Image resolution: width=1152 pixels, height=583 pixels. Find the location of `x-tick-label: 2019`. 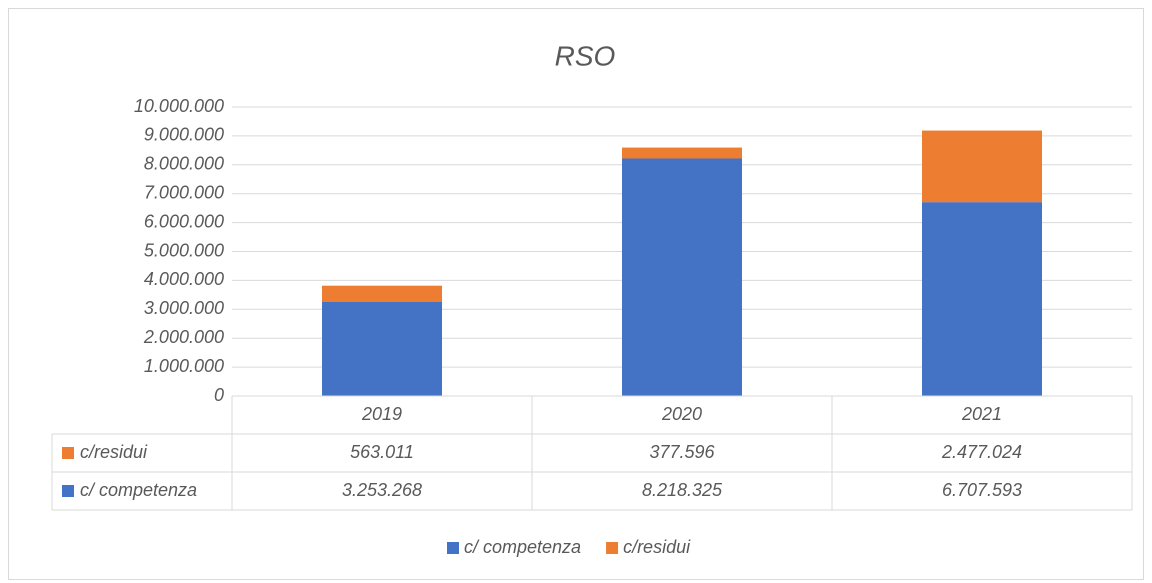

x-tick-label: 2019 is located at coordinates (381, 414).